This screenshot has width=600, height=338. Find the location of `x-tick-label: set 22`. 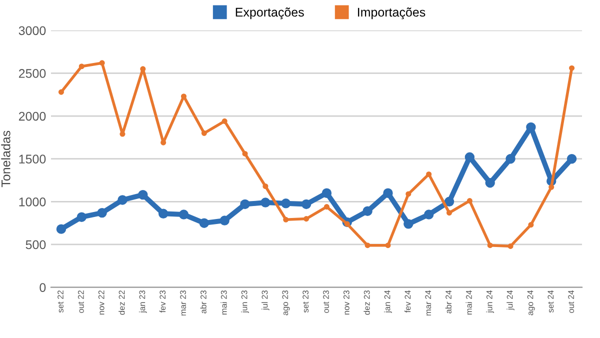

x-tick-label: set 22 is located at coordinates (61, 301).